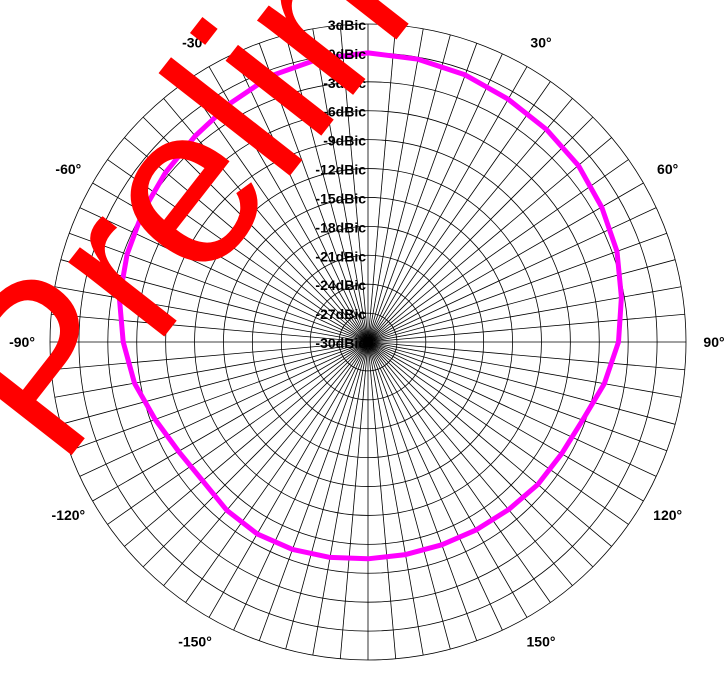 This screenshot has width=724, height=681. I want to click on radial-label-6: -15dBic, so click(340, 198).